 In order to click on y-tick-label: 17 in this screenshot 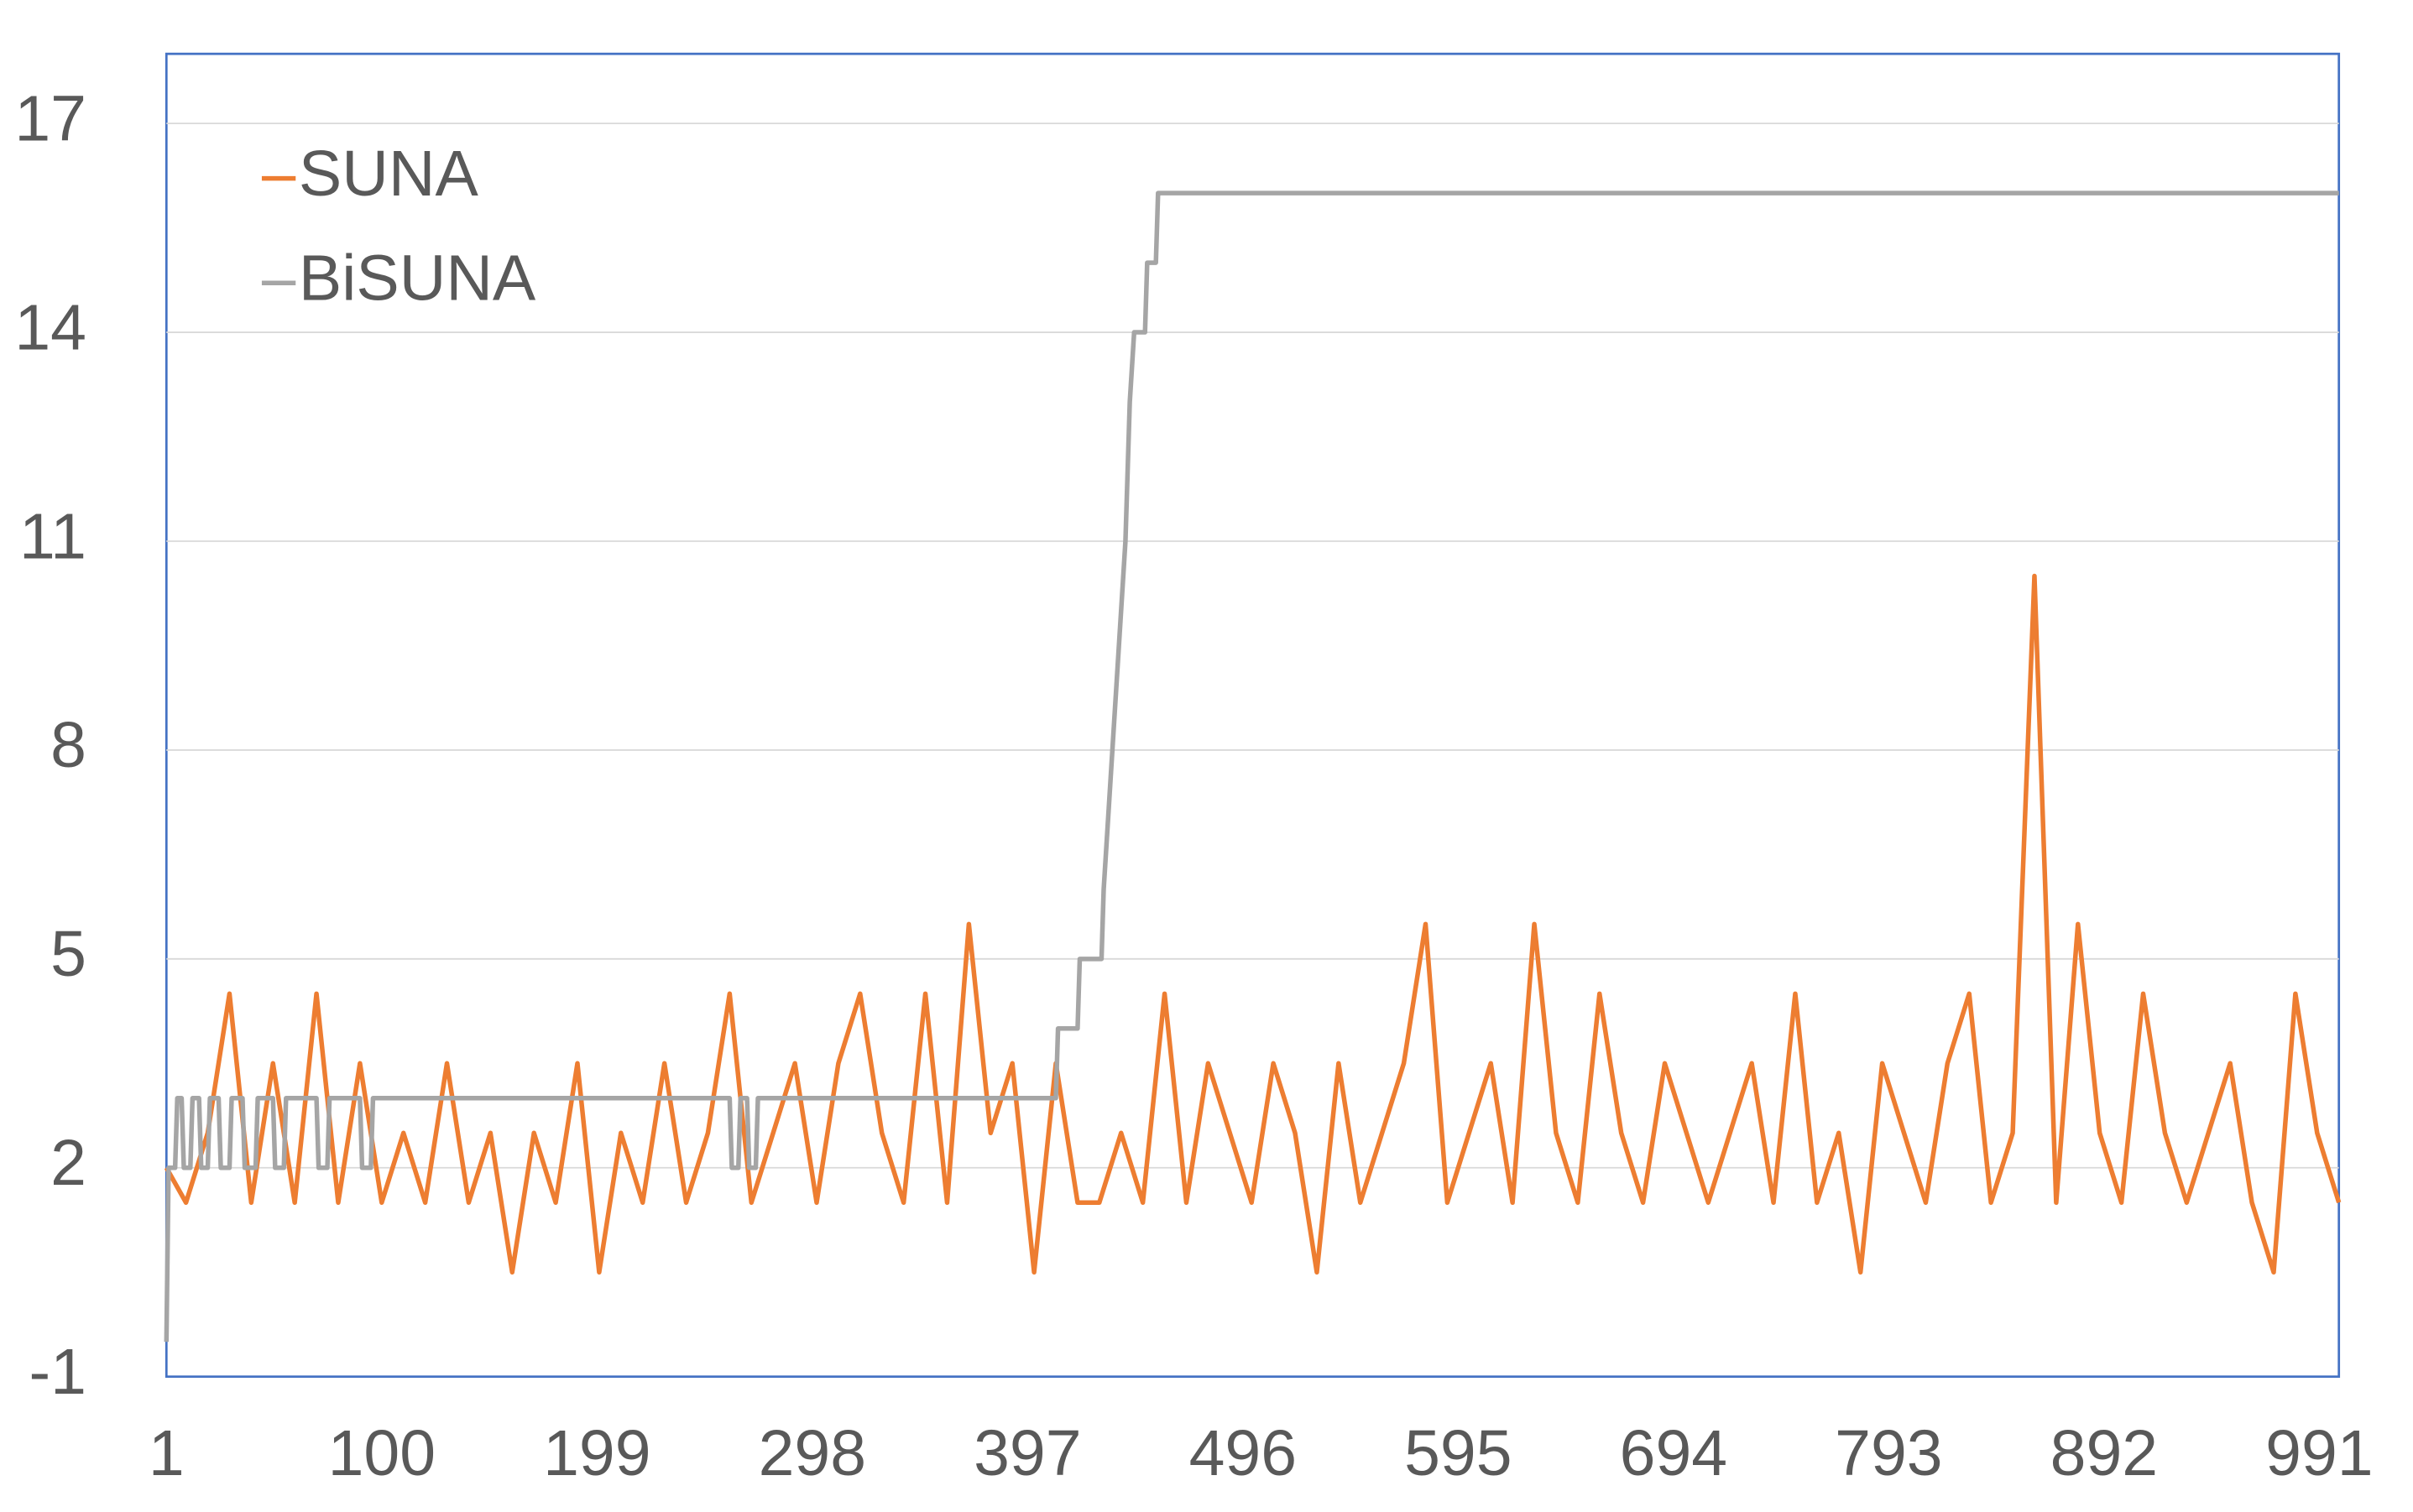, I will do `click(50, 118)`.